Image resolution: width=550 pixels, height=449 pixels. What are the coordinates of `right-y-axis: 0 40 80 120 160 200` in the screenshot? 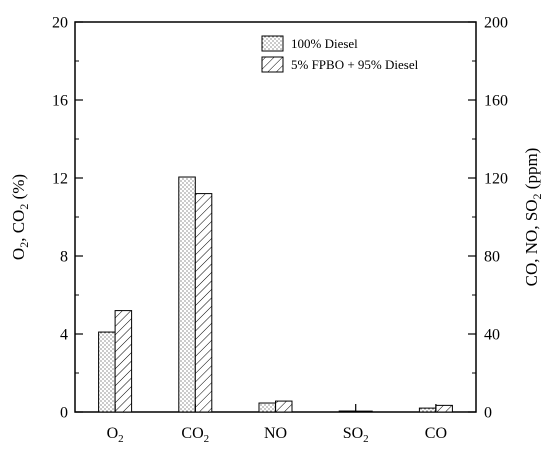 It's located at (488, 218).